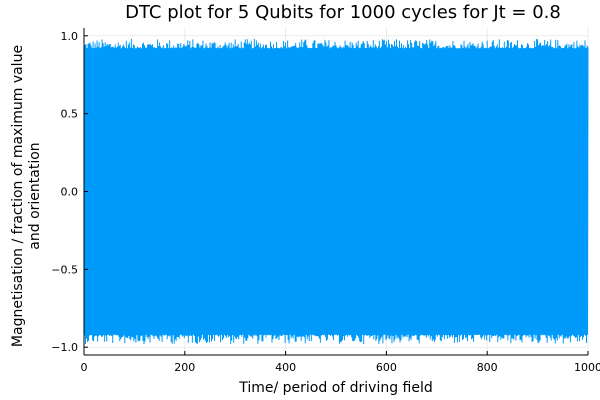 Image resolution: width=600 pixels, height=400 pixels. Describe the element at coordinates (340, 367) in the screenshot. I see `x-tick-labels: 0 200 400 600 800 1000` at that location.